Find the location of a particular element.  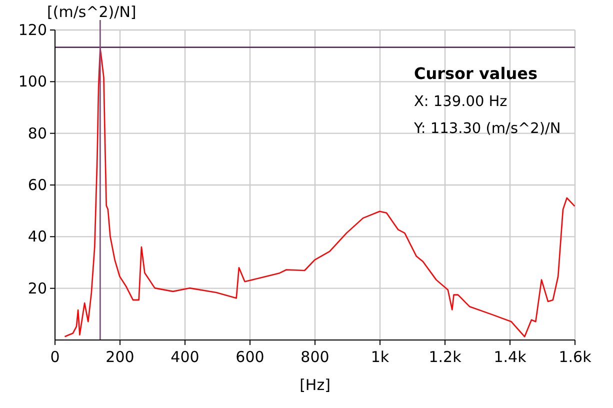

x-tick-label: 1k is located at coordinates (380, 357).